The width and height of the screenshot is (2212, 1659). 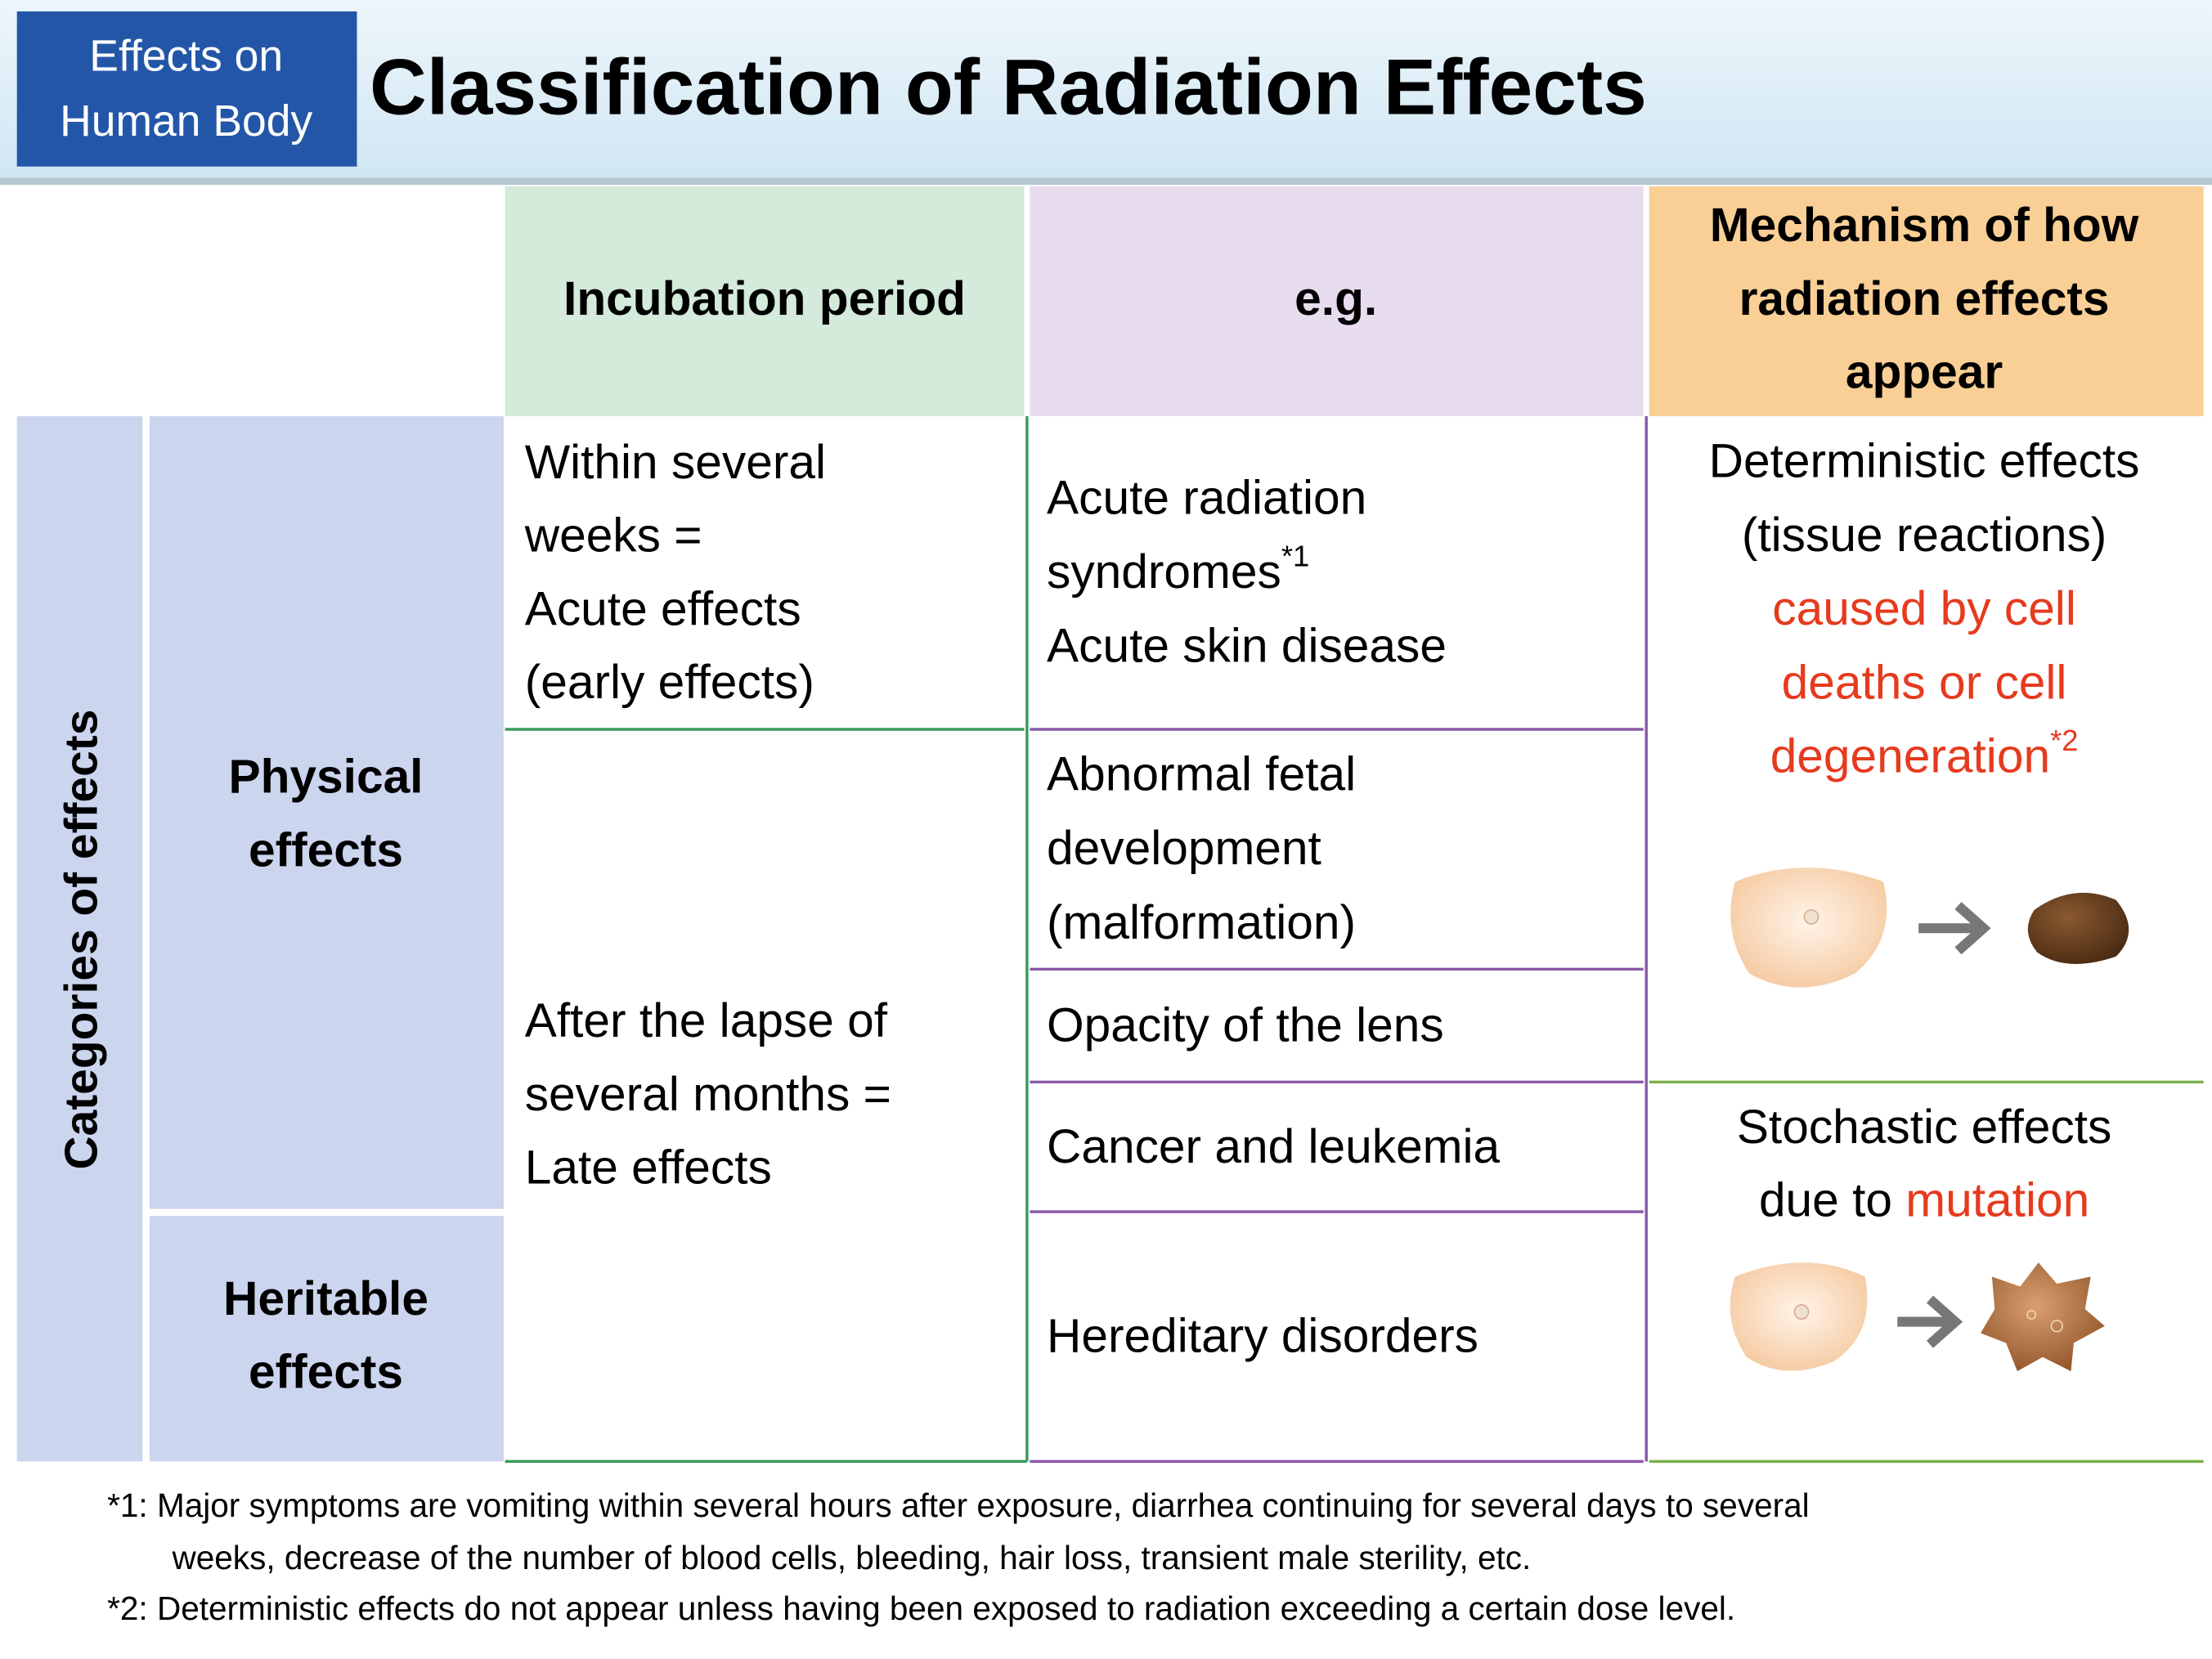 What do you see at coordinates (706, 1020) in the screenshot?
I see `incubation-text: After the lapse of` at bounding box center [706, 1020].